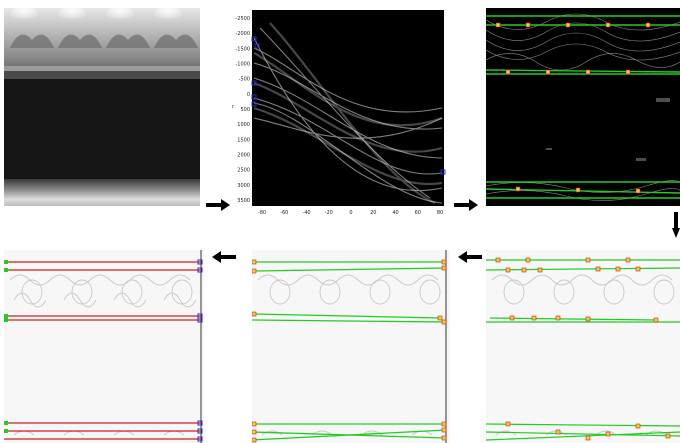 Image resolution: width=680 pixels, height=443 pixels. What do you see at coordinates (104, 346) in the screenshot?
I see `panel-final-lines` at bounding box center [104, 346].